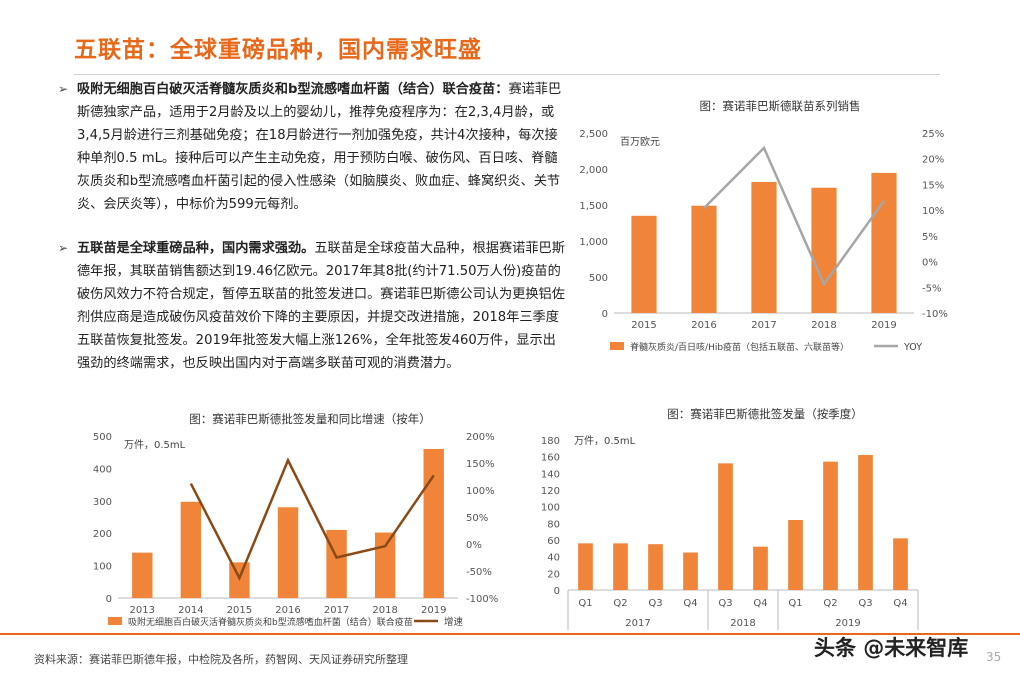  I want to click on chart-3-title: 图：赛诺菲巴斯德批签发量（按季度）, so click(765, 414).